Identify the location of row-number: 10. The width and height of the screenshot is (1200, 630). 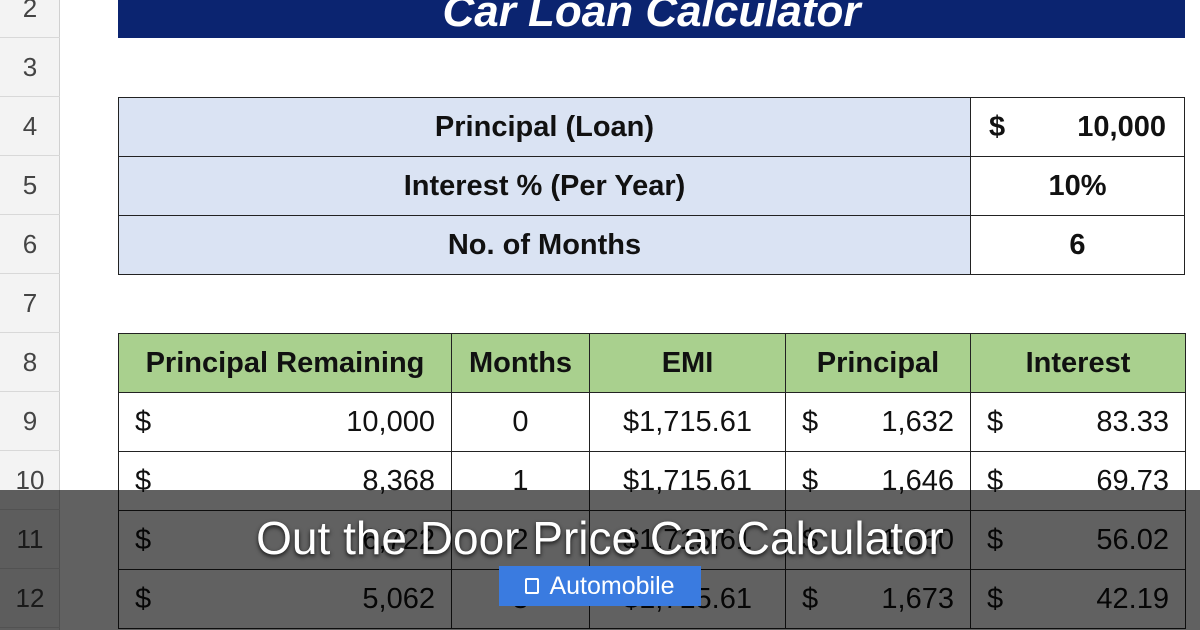
(30, 480).